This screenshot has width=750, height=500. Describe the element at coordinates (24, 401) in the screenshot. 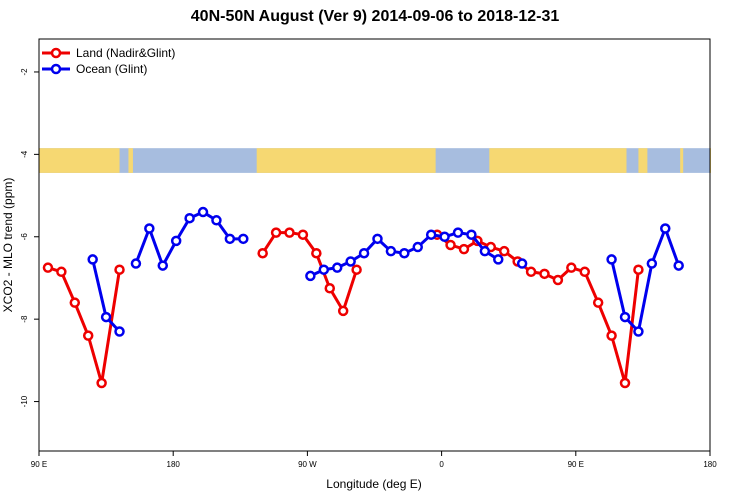

I see `y-tick-label: -10` at that location.